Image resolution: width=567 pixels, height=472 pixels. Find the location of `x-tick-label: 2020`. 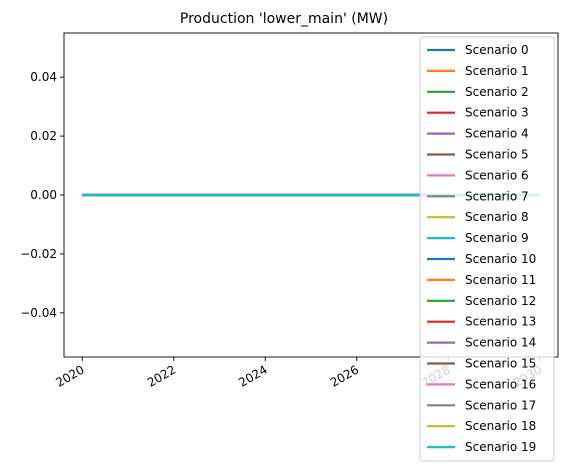

x-tick-label: 2020 is located at coordinates (69, 375).